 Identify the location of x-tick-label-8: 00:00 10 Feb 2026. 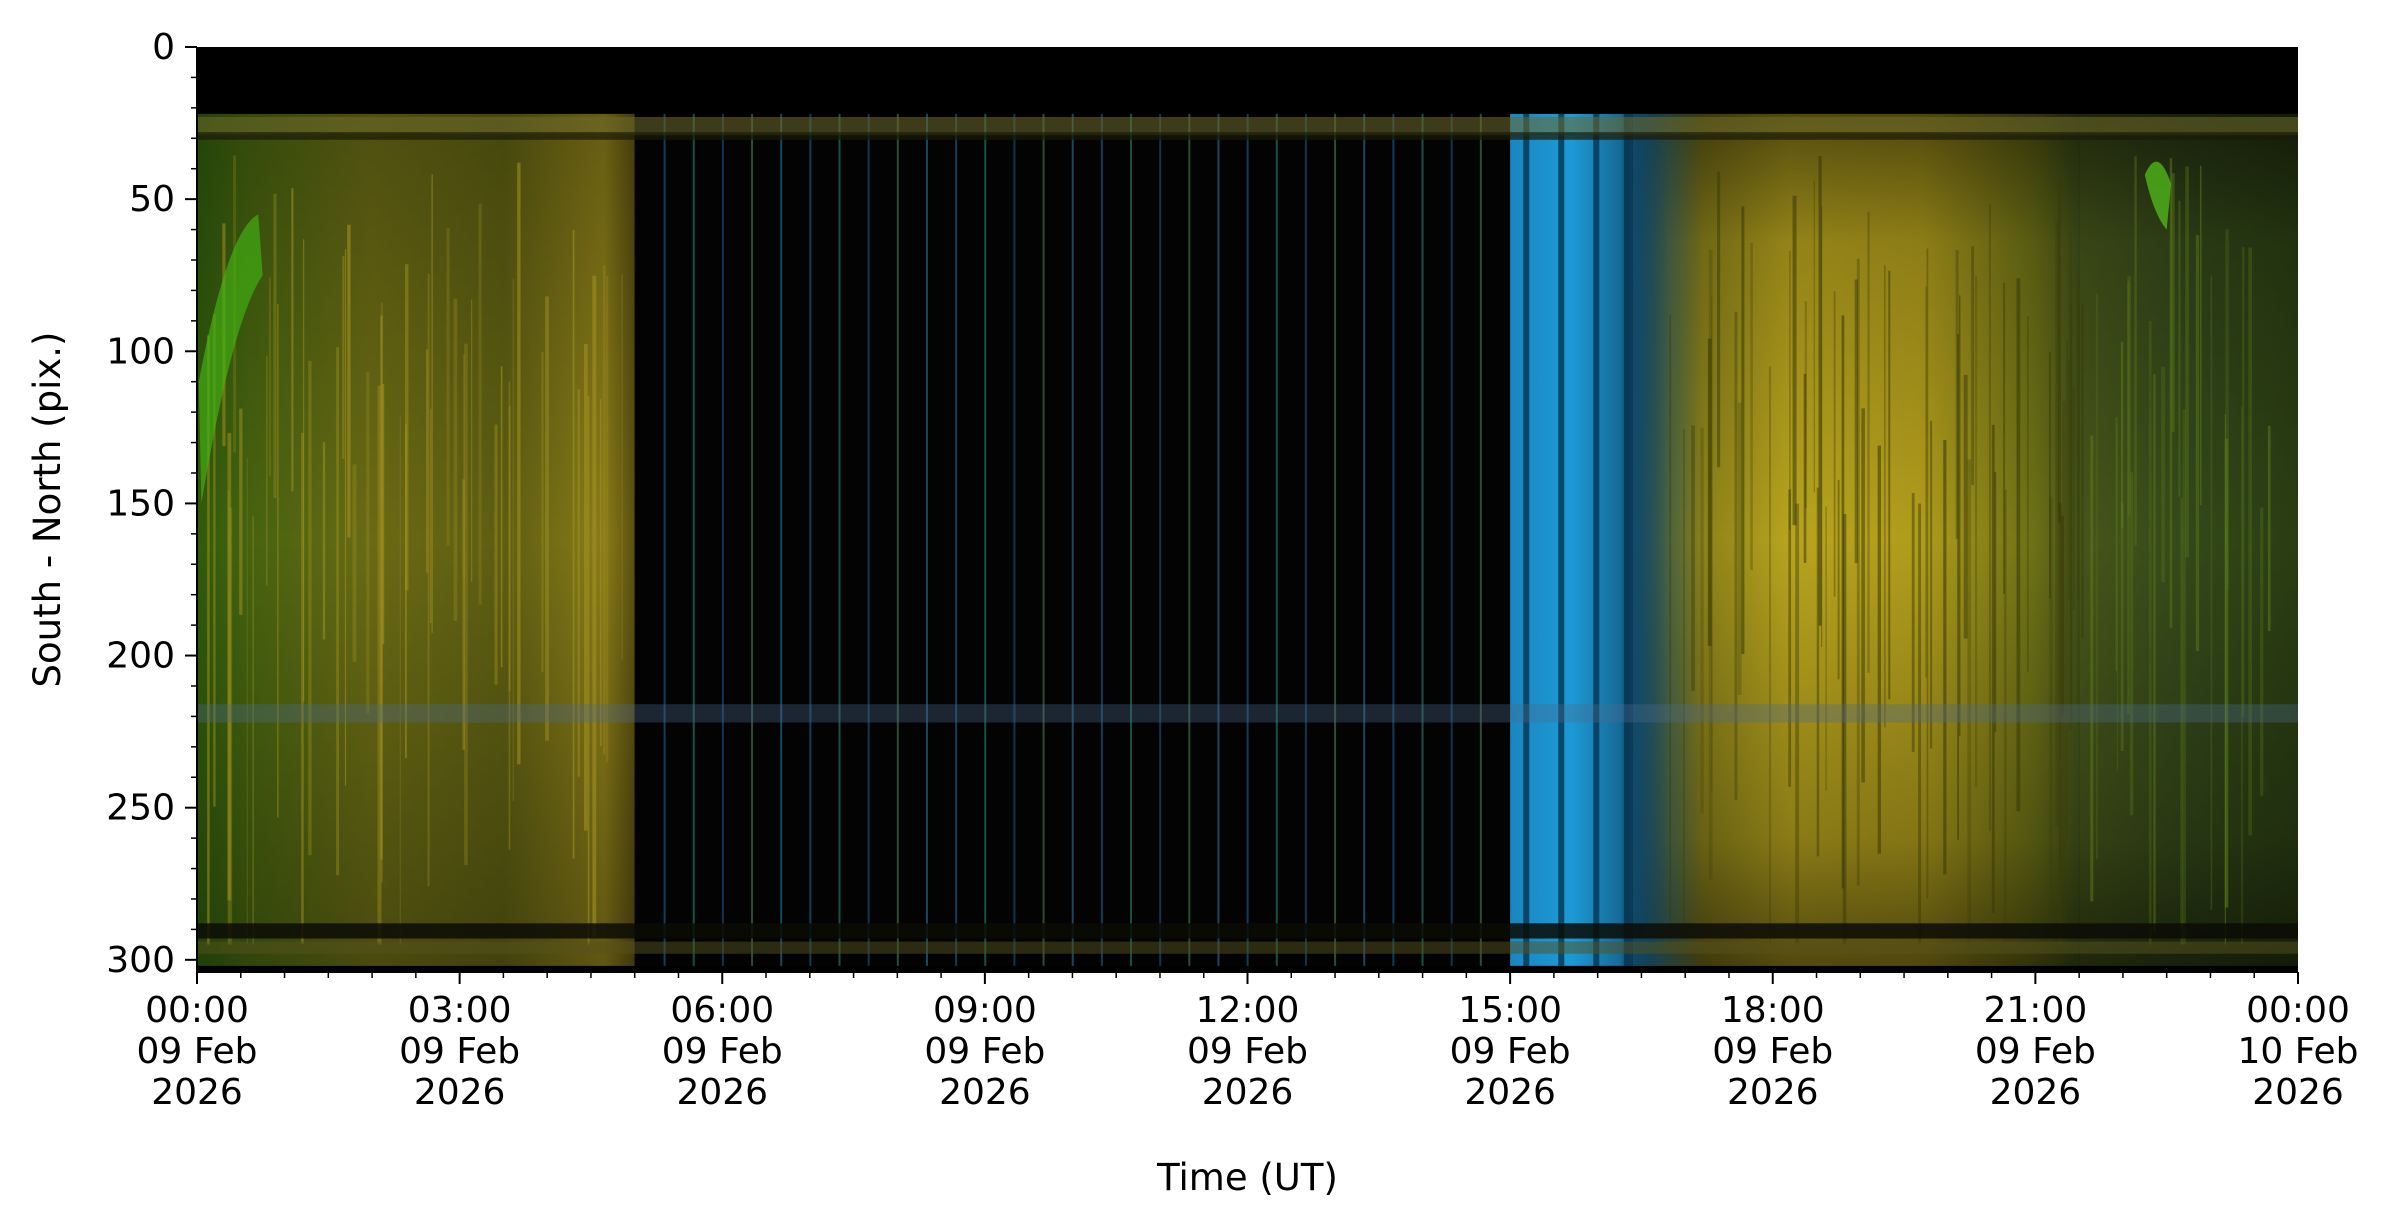
(2298, 1051).